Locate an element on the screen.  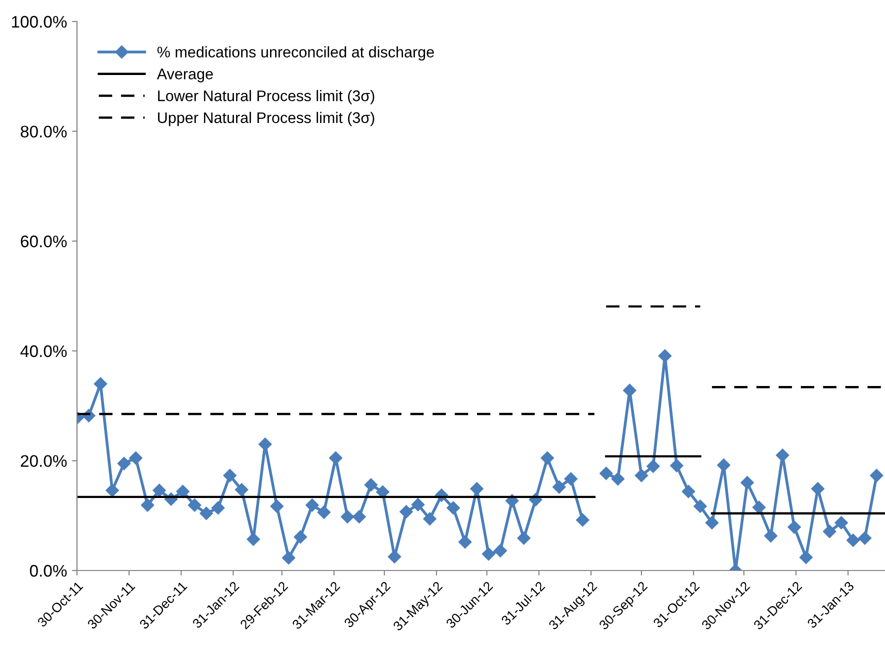
legend-label: Lower Natural Process limit (3σ) is located at coordinates (266, 97).